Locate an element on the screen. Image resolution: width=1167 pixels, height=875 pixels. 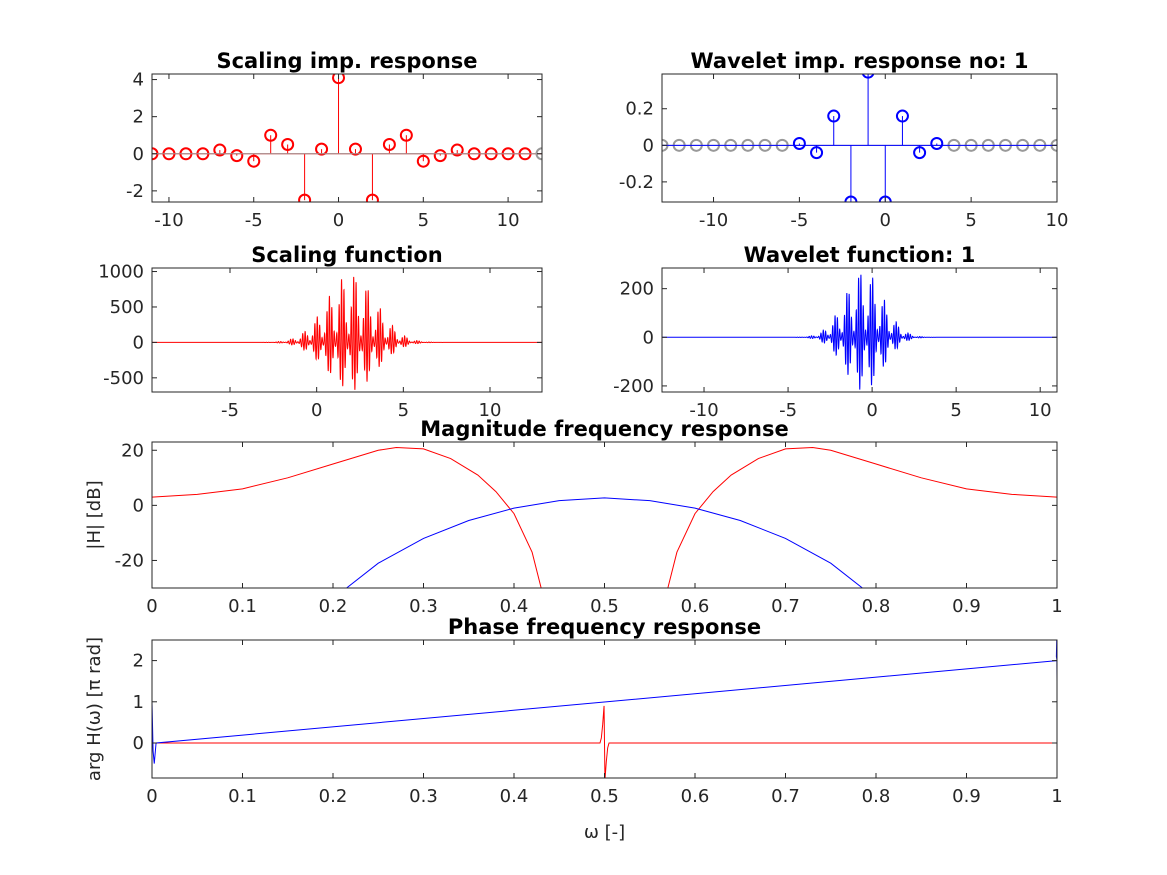
panel-scaling-impulse-response: -10 -5 0 5 10 -2 0 2 4 Scaling imp. response is located at coordinates (334, 140).